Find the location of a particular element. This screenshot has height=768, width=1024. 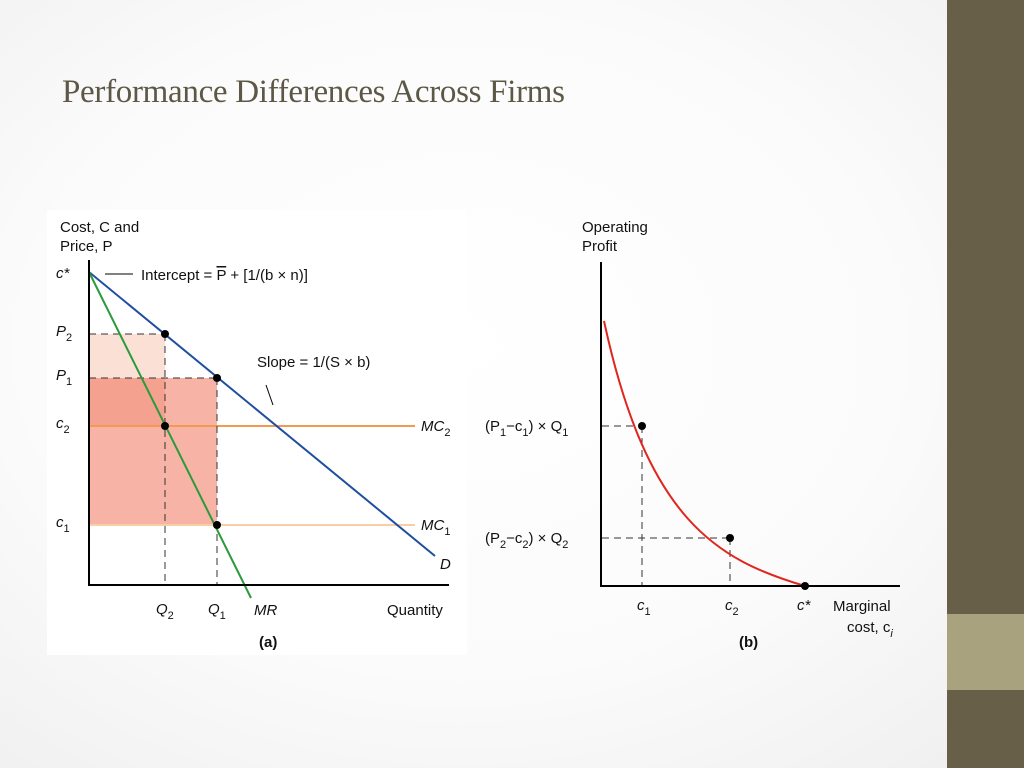

operating-profit-curve is located at coordinates (704, 453).